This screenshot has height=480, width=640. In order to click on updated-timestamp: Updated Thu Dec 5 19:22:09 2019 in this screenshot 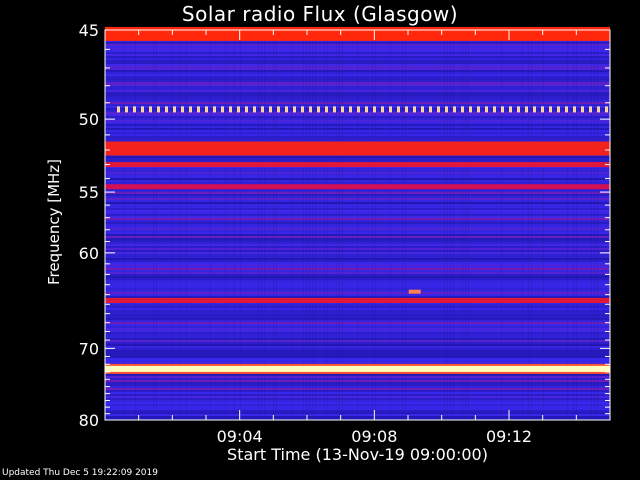, I will do `click(80, 473)`.